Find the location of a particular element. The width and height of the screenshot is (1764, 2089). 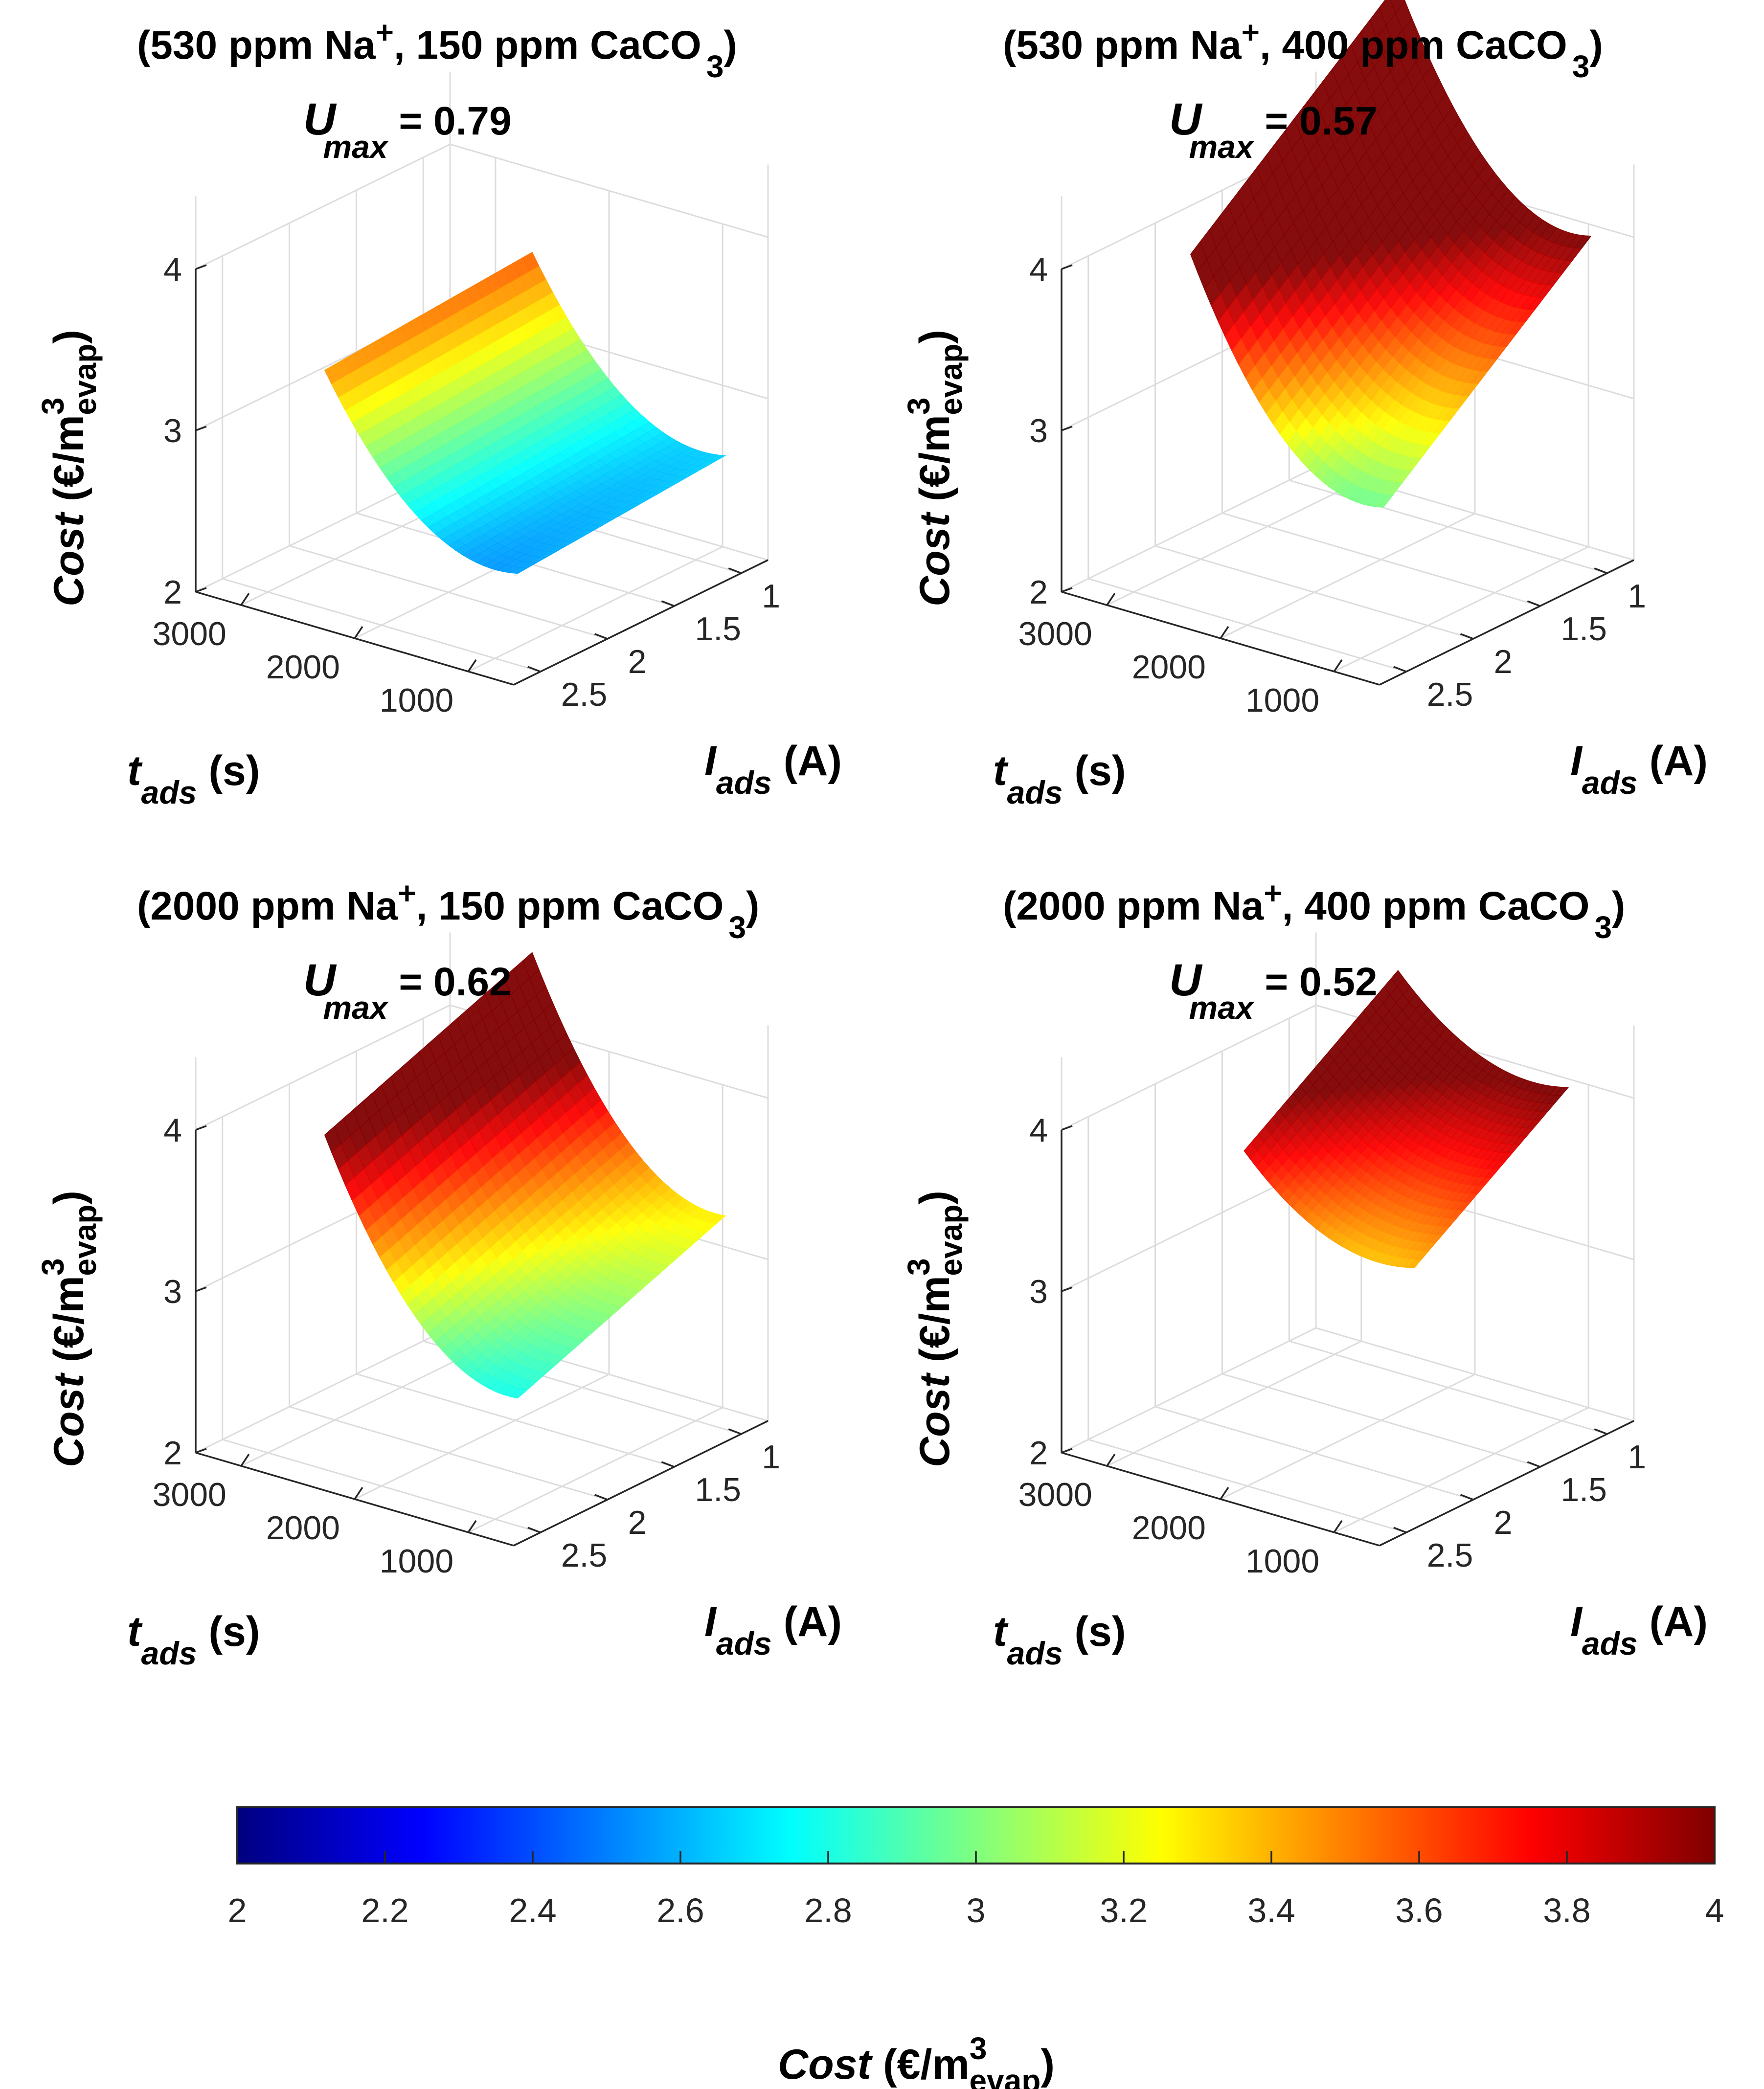

colorbar-tick-label: 2 is located at coordinates (238, 1910).